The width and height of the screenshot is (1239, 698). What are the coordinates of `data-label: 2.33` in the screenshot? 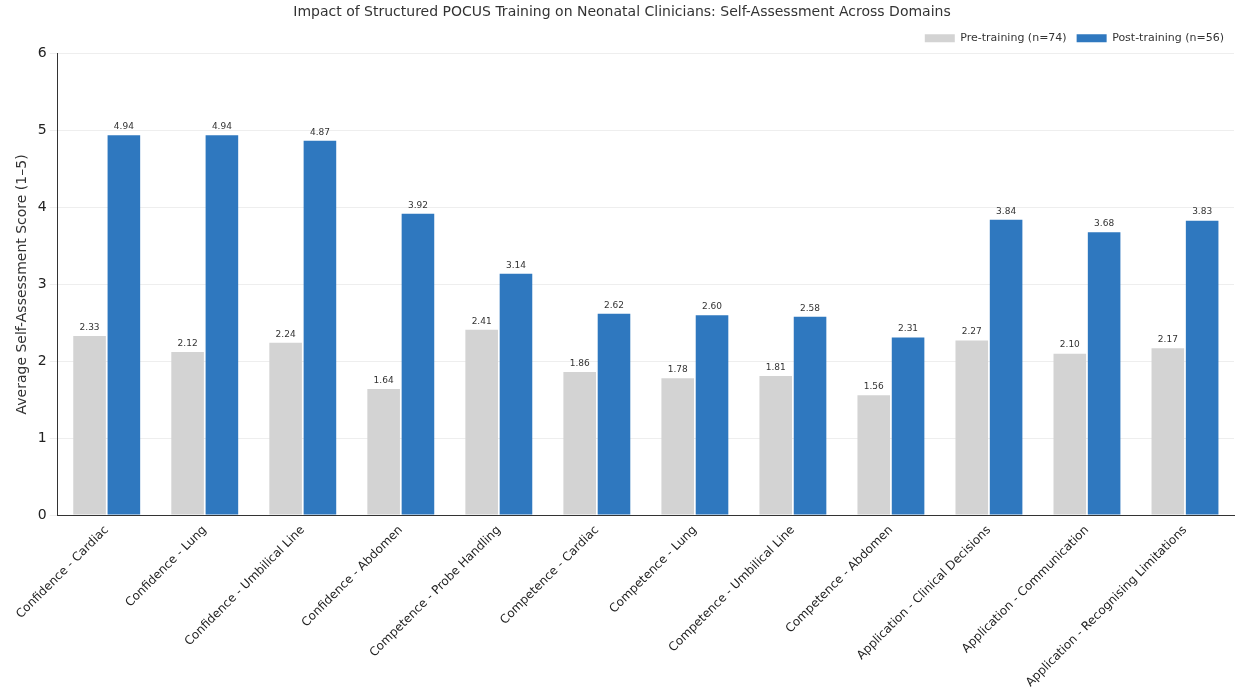 It's located at (89, 326).